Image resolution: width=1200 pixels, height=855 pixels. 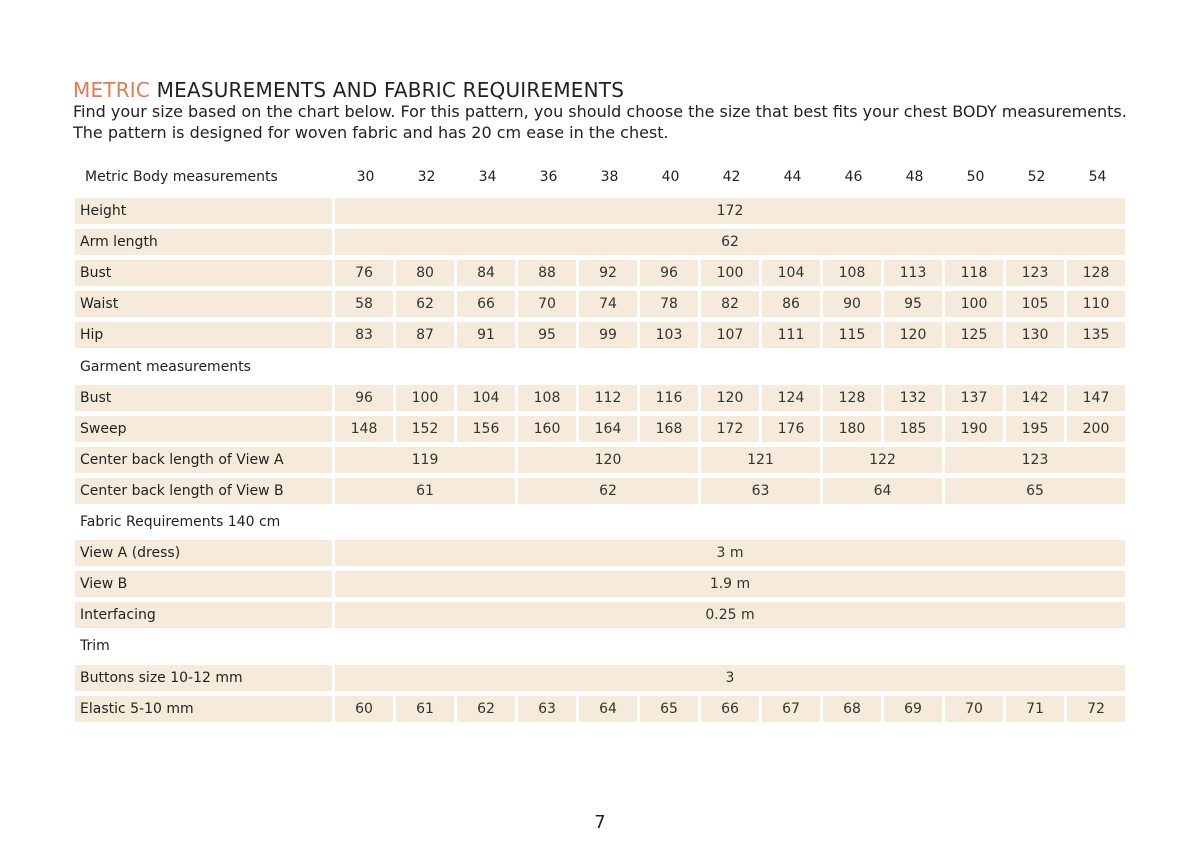 I want to click on cell: 110, so click(x=1096, y=304).